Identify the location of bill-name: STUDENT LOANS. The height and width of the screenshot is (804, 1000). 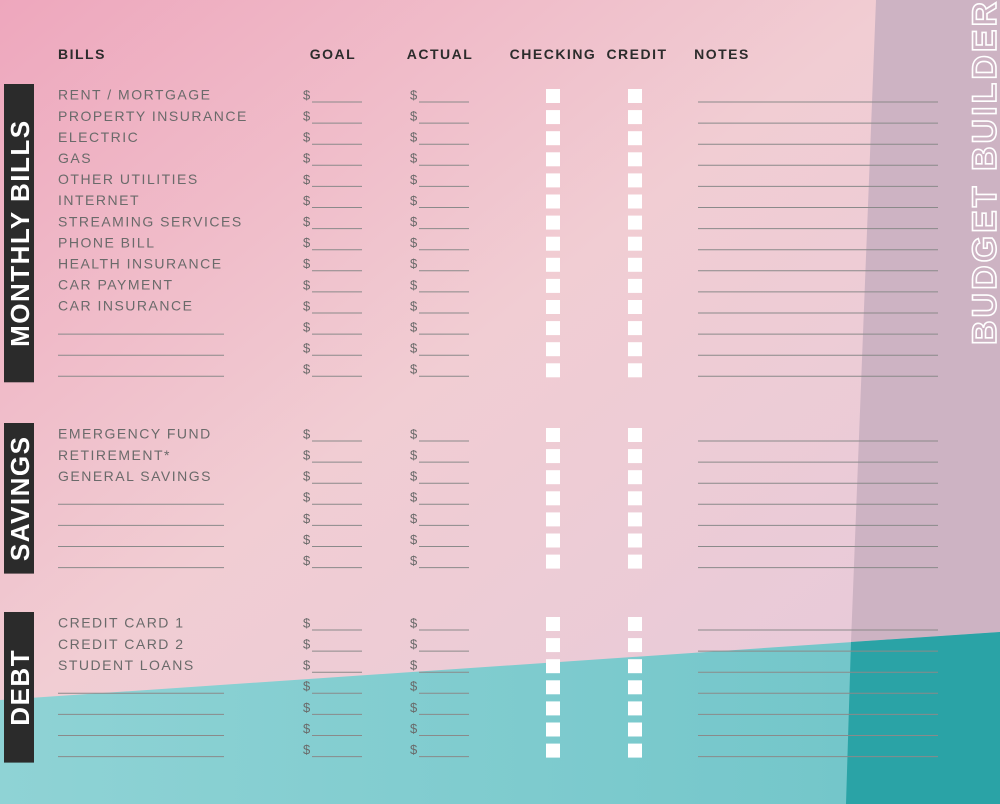
(126, 665).